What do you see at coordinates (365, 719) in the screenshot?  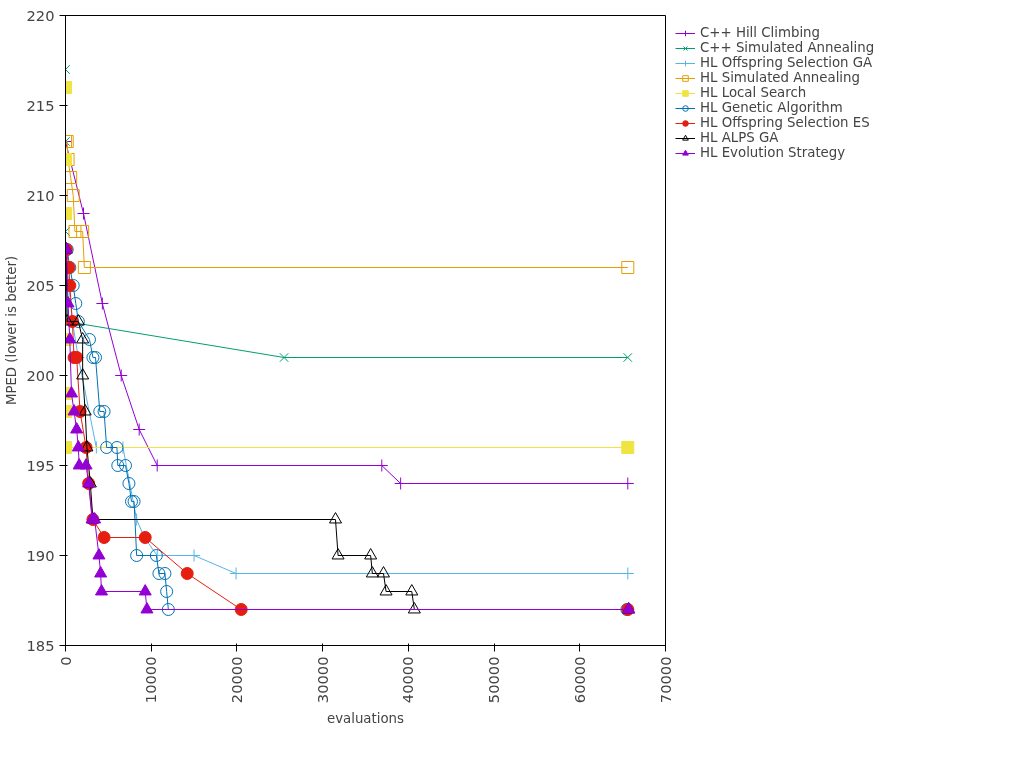 I see `x-axis-title: evaluations` at bounding box center [365, 719].